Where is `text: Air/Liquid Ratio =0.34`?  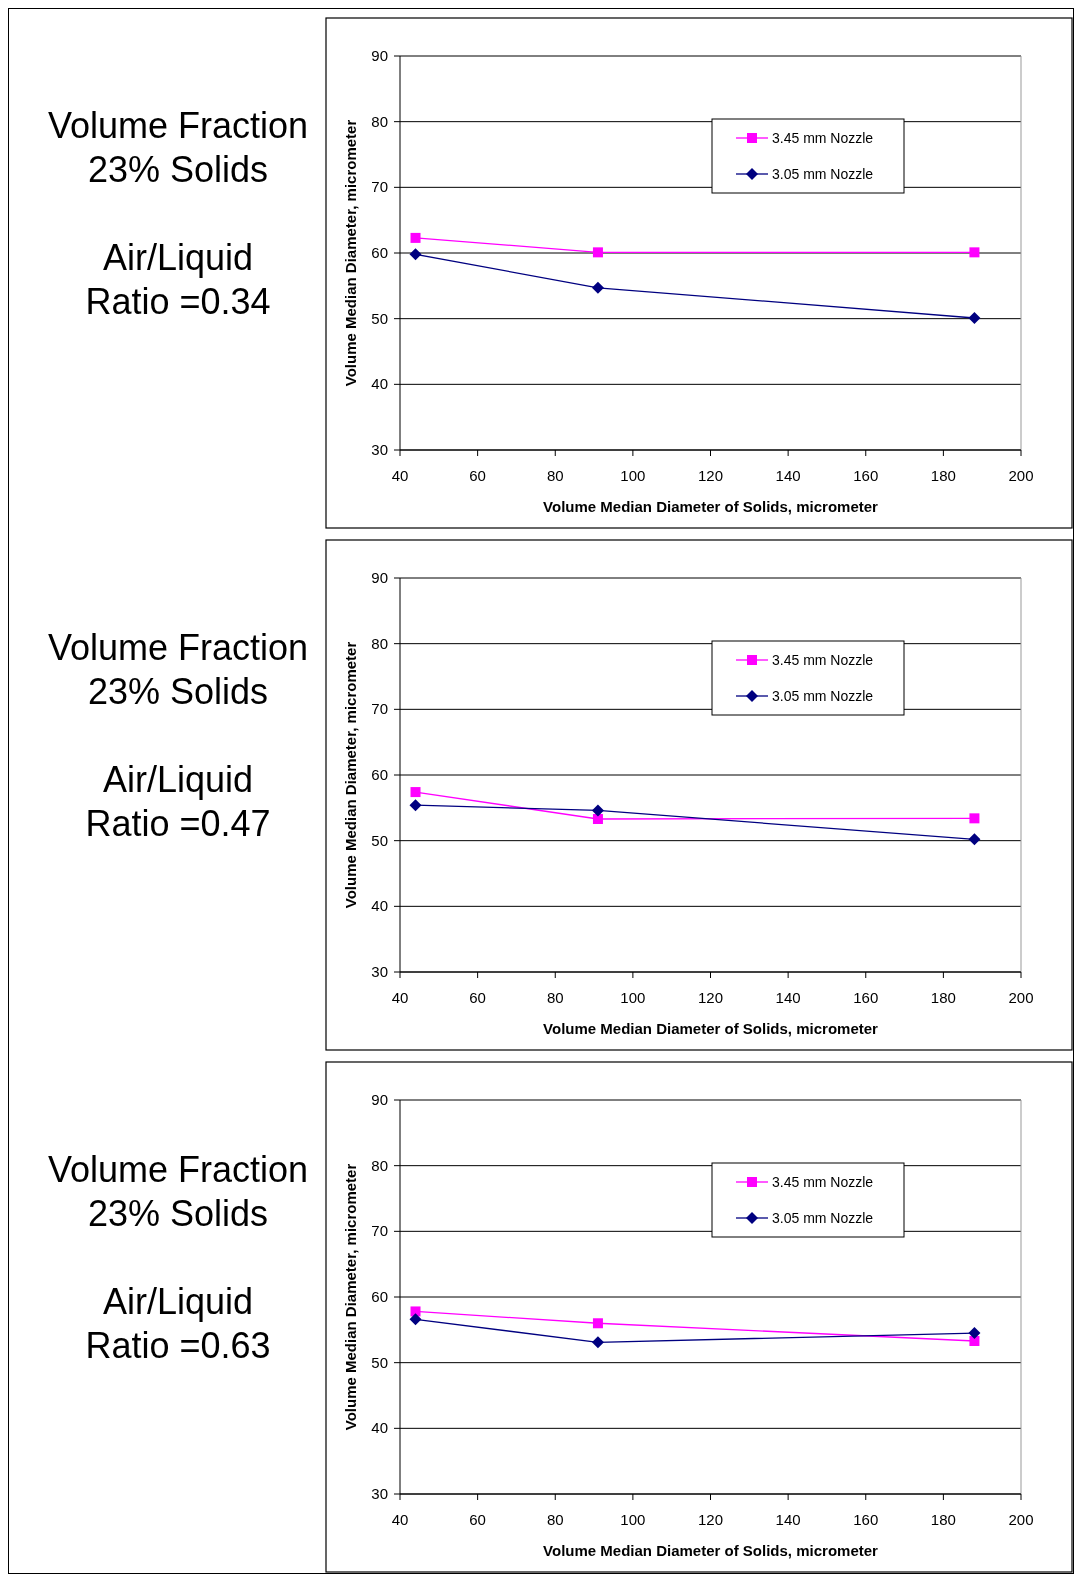 text: Air/Liquid Ratio =0.34 is located at coordinates (178, 279).